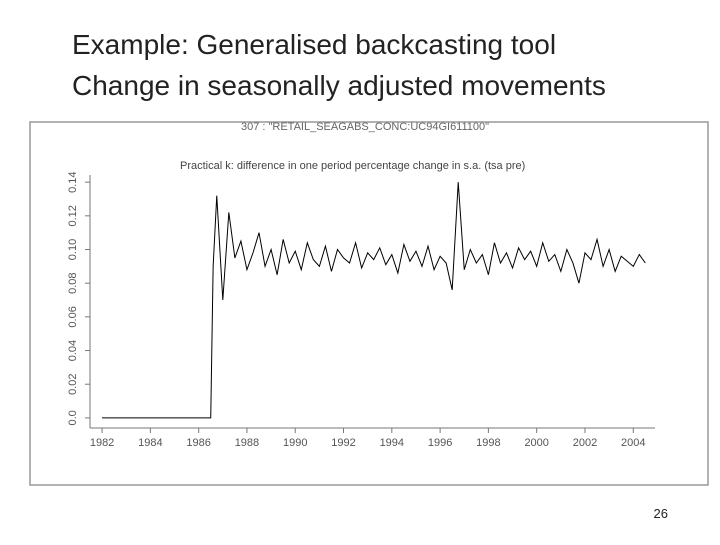 This screenshot has height=545, width=720. Describe the element at coordinates (343, 443) in the screenshot. I see `x-tick-label: 1992` at that location.